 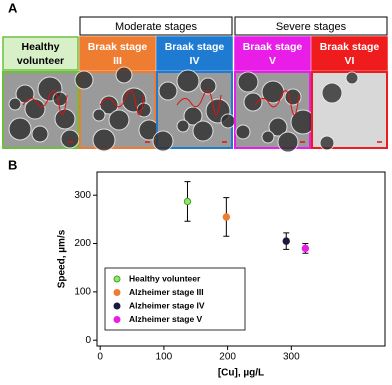 What do you see at coordinates (165, 278) in the screenshot?
I see `legend-label: Healthy volunteer` at bounding box center [165, 278].